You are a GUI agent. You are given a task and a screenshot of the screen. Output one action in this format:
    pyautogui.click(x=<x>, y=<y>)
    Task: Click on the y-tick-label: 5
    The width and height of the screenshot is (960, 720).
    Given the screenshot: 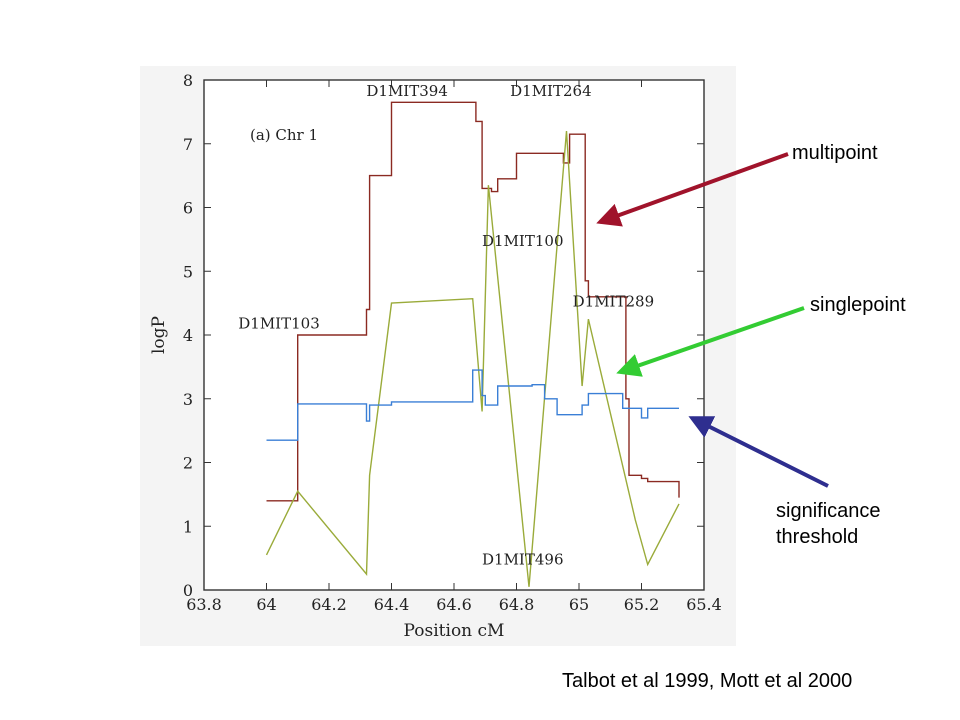 What is the action you would take?
    pyautogui.click(x=188, y=271)
    